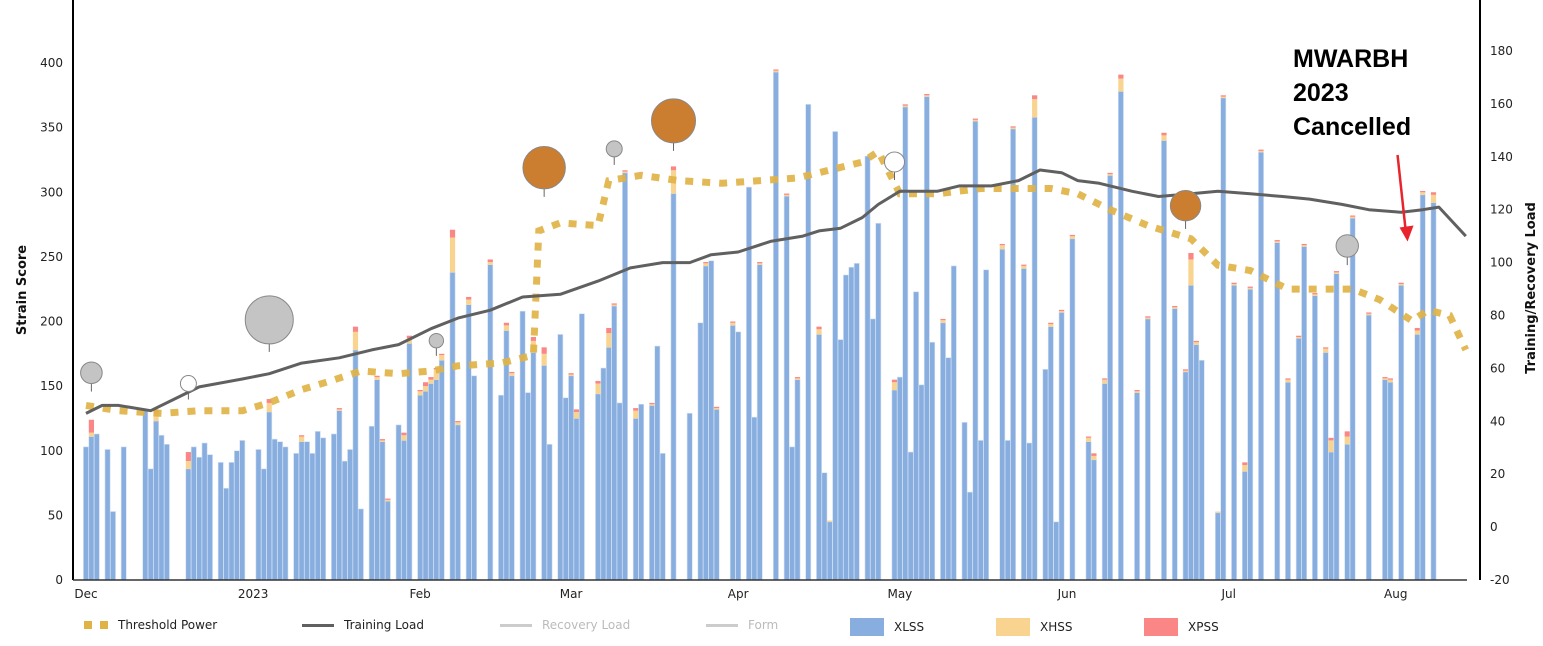 This screenshot has height=646, width=1543. Describe the element at coordinates (887, 627) in the screenshot. I see `legend-xlss: XLSS` at that location.